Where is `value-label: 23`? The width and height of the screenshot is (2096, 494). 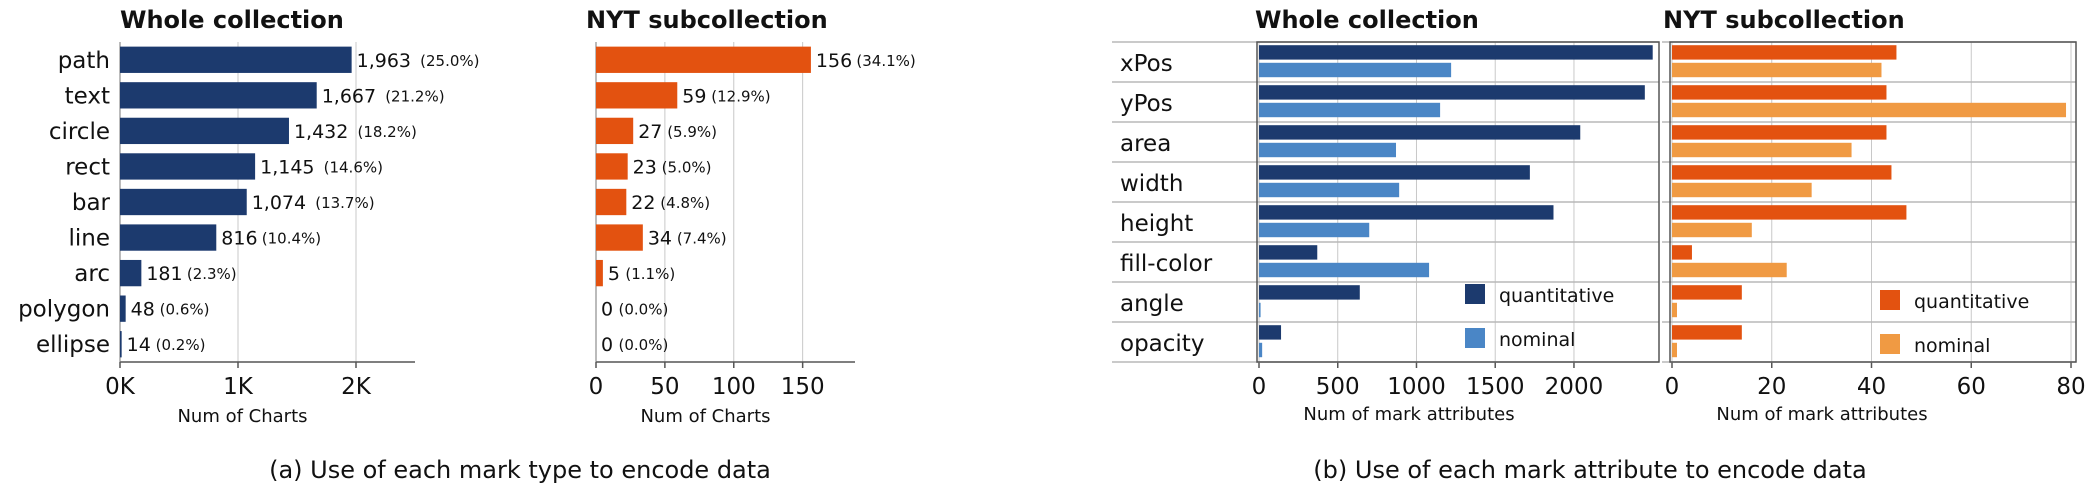 value-label: 23 is located at coordinates (645, 167).